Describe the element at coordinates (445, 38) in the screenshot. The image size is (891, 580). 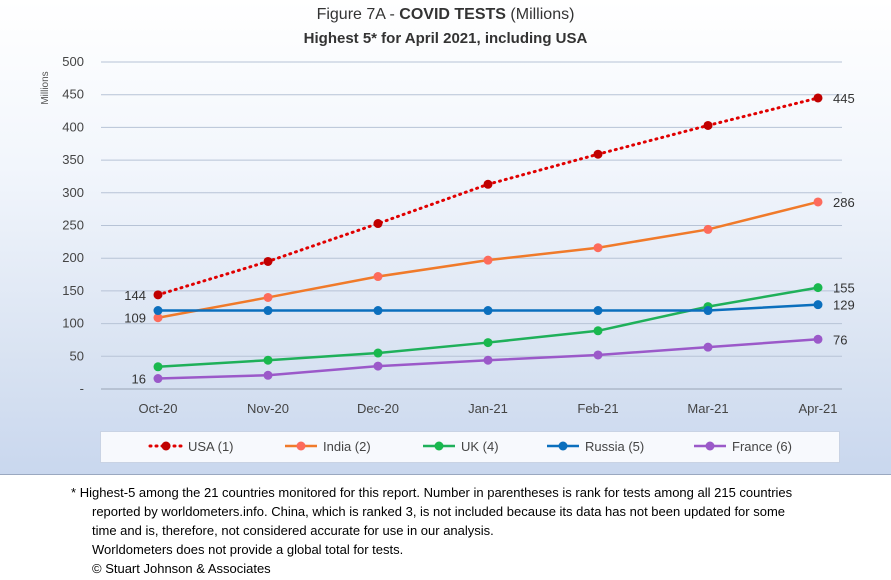
I see `chart-subtitle: Highest 5* for April 2021, including USA` at that location.